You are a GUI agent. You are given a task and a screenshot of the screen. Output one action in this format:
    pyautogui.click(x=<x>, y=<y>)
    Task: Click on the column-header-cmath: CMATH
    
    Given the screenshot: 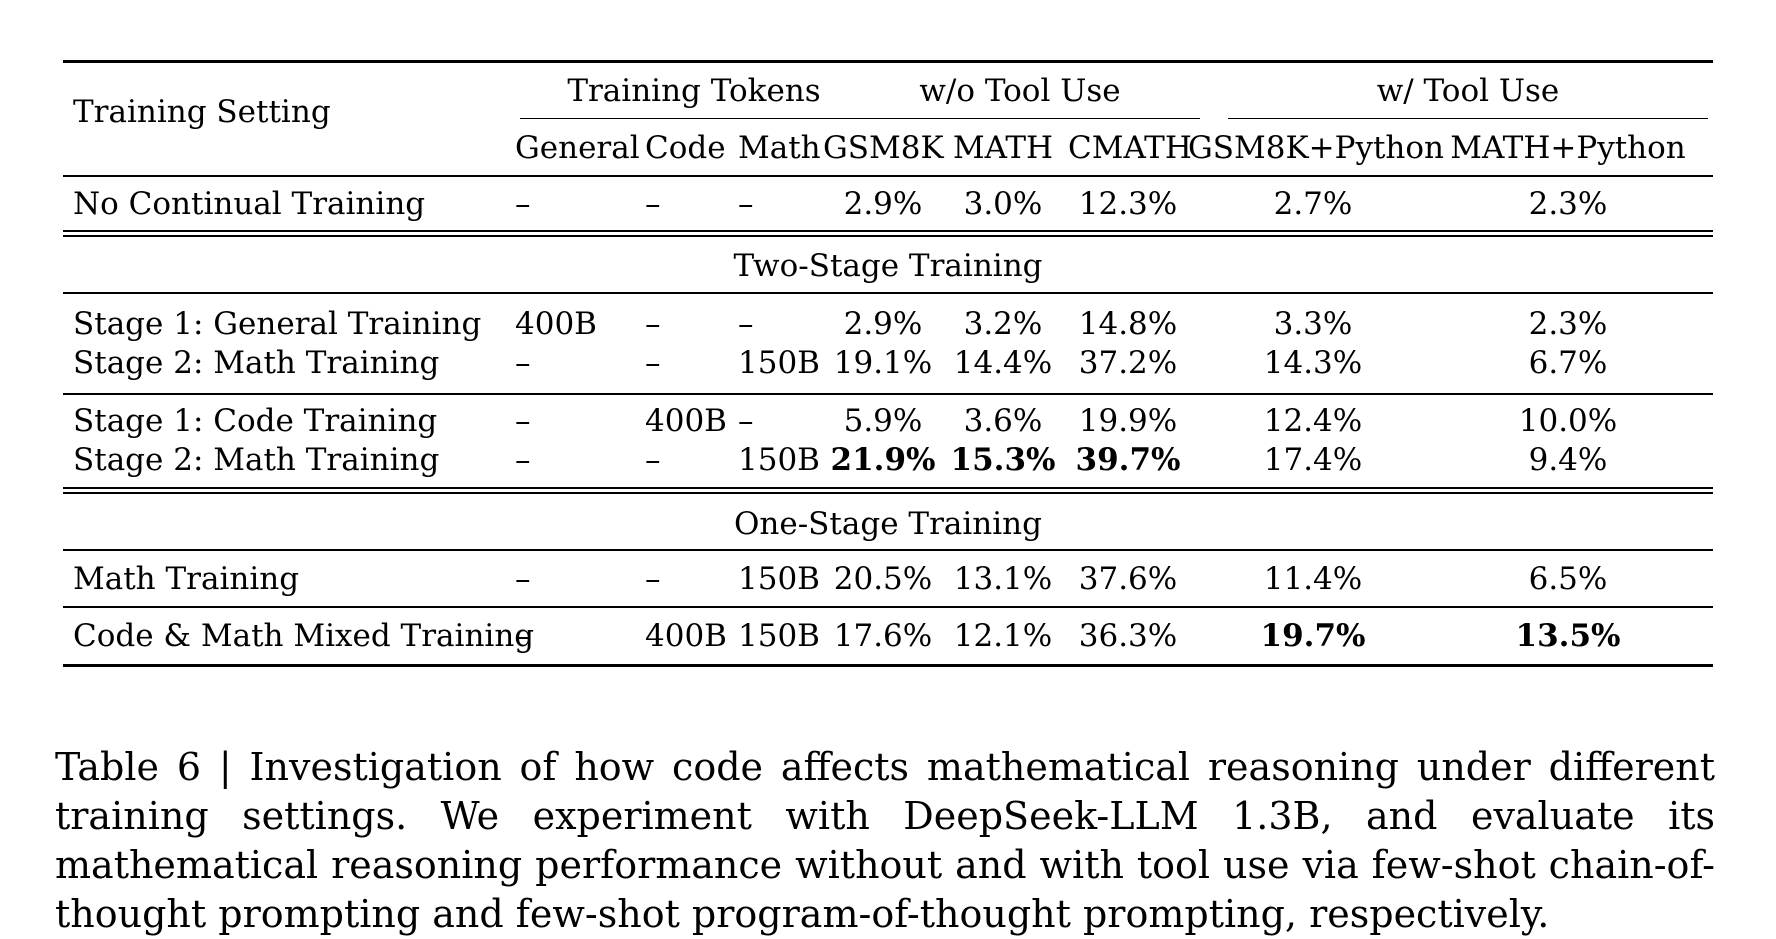 What is the action you would take?
    pyautogui.click(x=1130, y=148)
    